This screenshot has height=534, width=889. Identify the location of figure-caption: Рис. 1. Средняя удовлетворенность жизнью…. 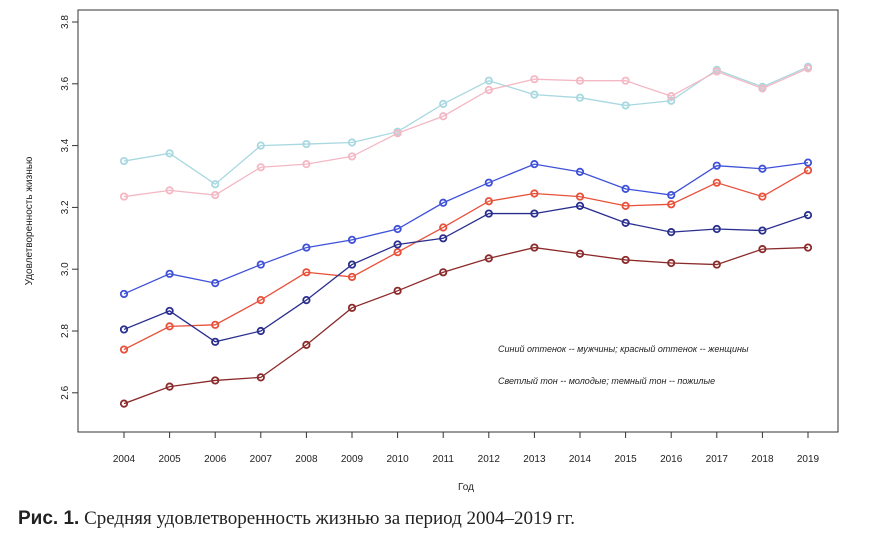
(296, 519).